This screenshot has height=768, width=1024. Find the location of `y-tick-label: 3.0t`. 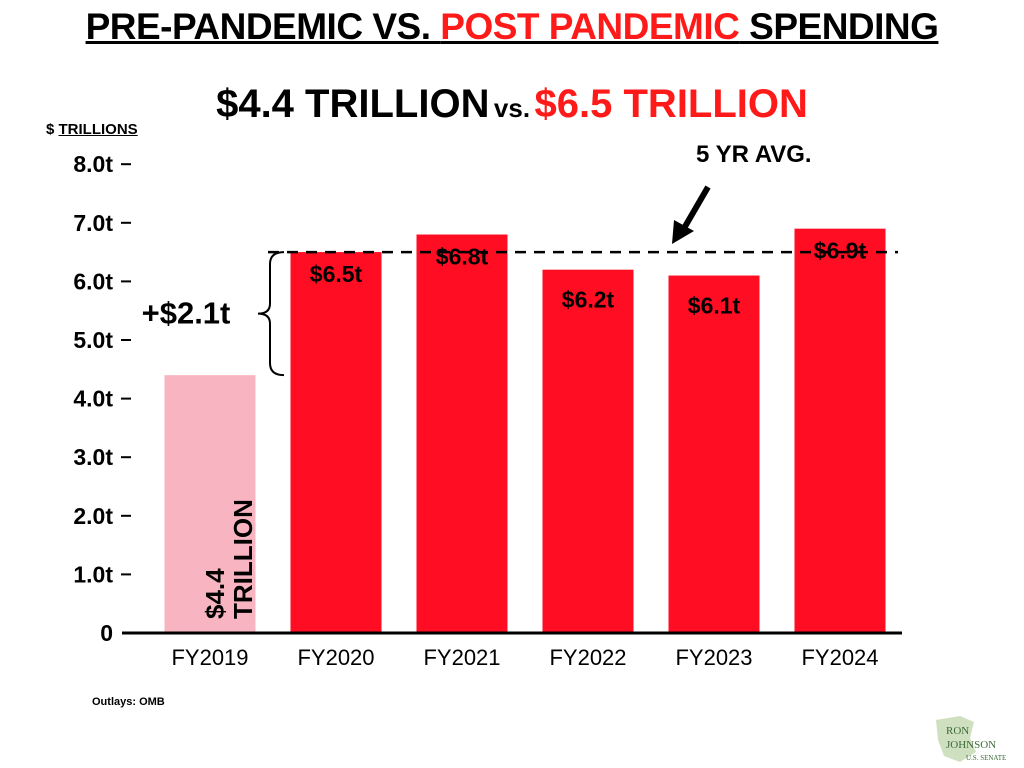

y-tick-label: 3.0t is located at coordinates (93, 457).